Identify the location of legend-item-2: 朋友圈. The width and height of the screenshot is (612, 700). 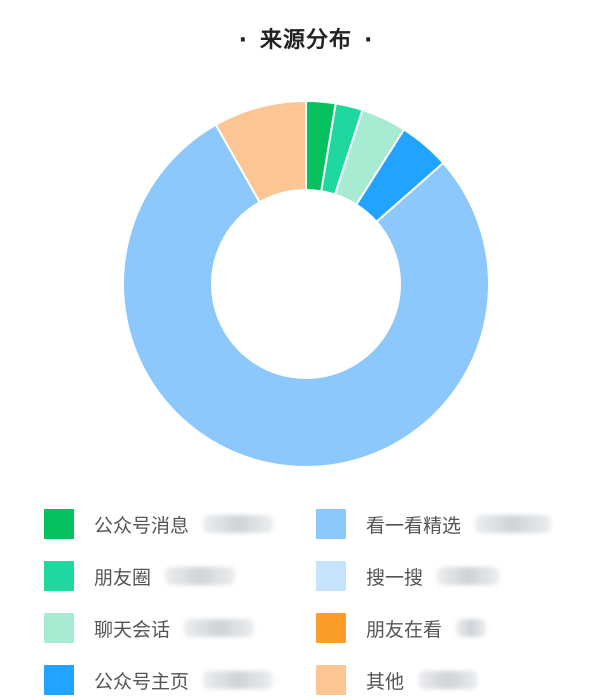
(180, 576).